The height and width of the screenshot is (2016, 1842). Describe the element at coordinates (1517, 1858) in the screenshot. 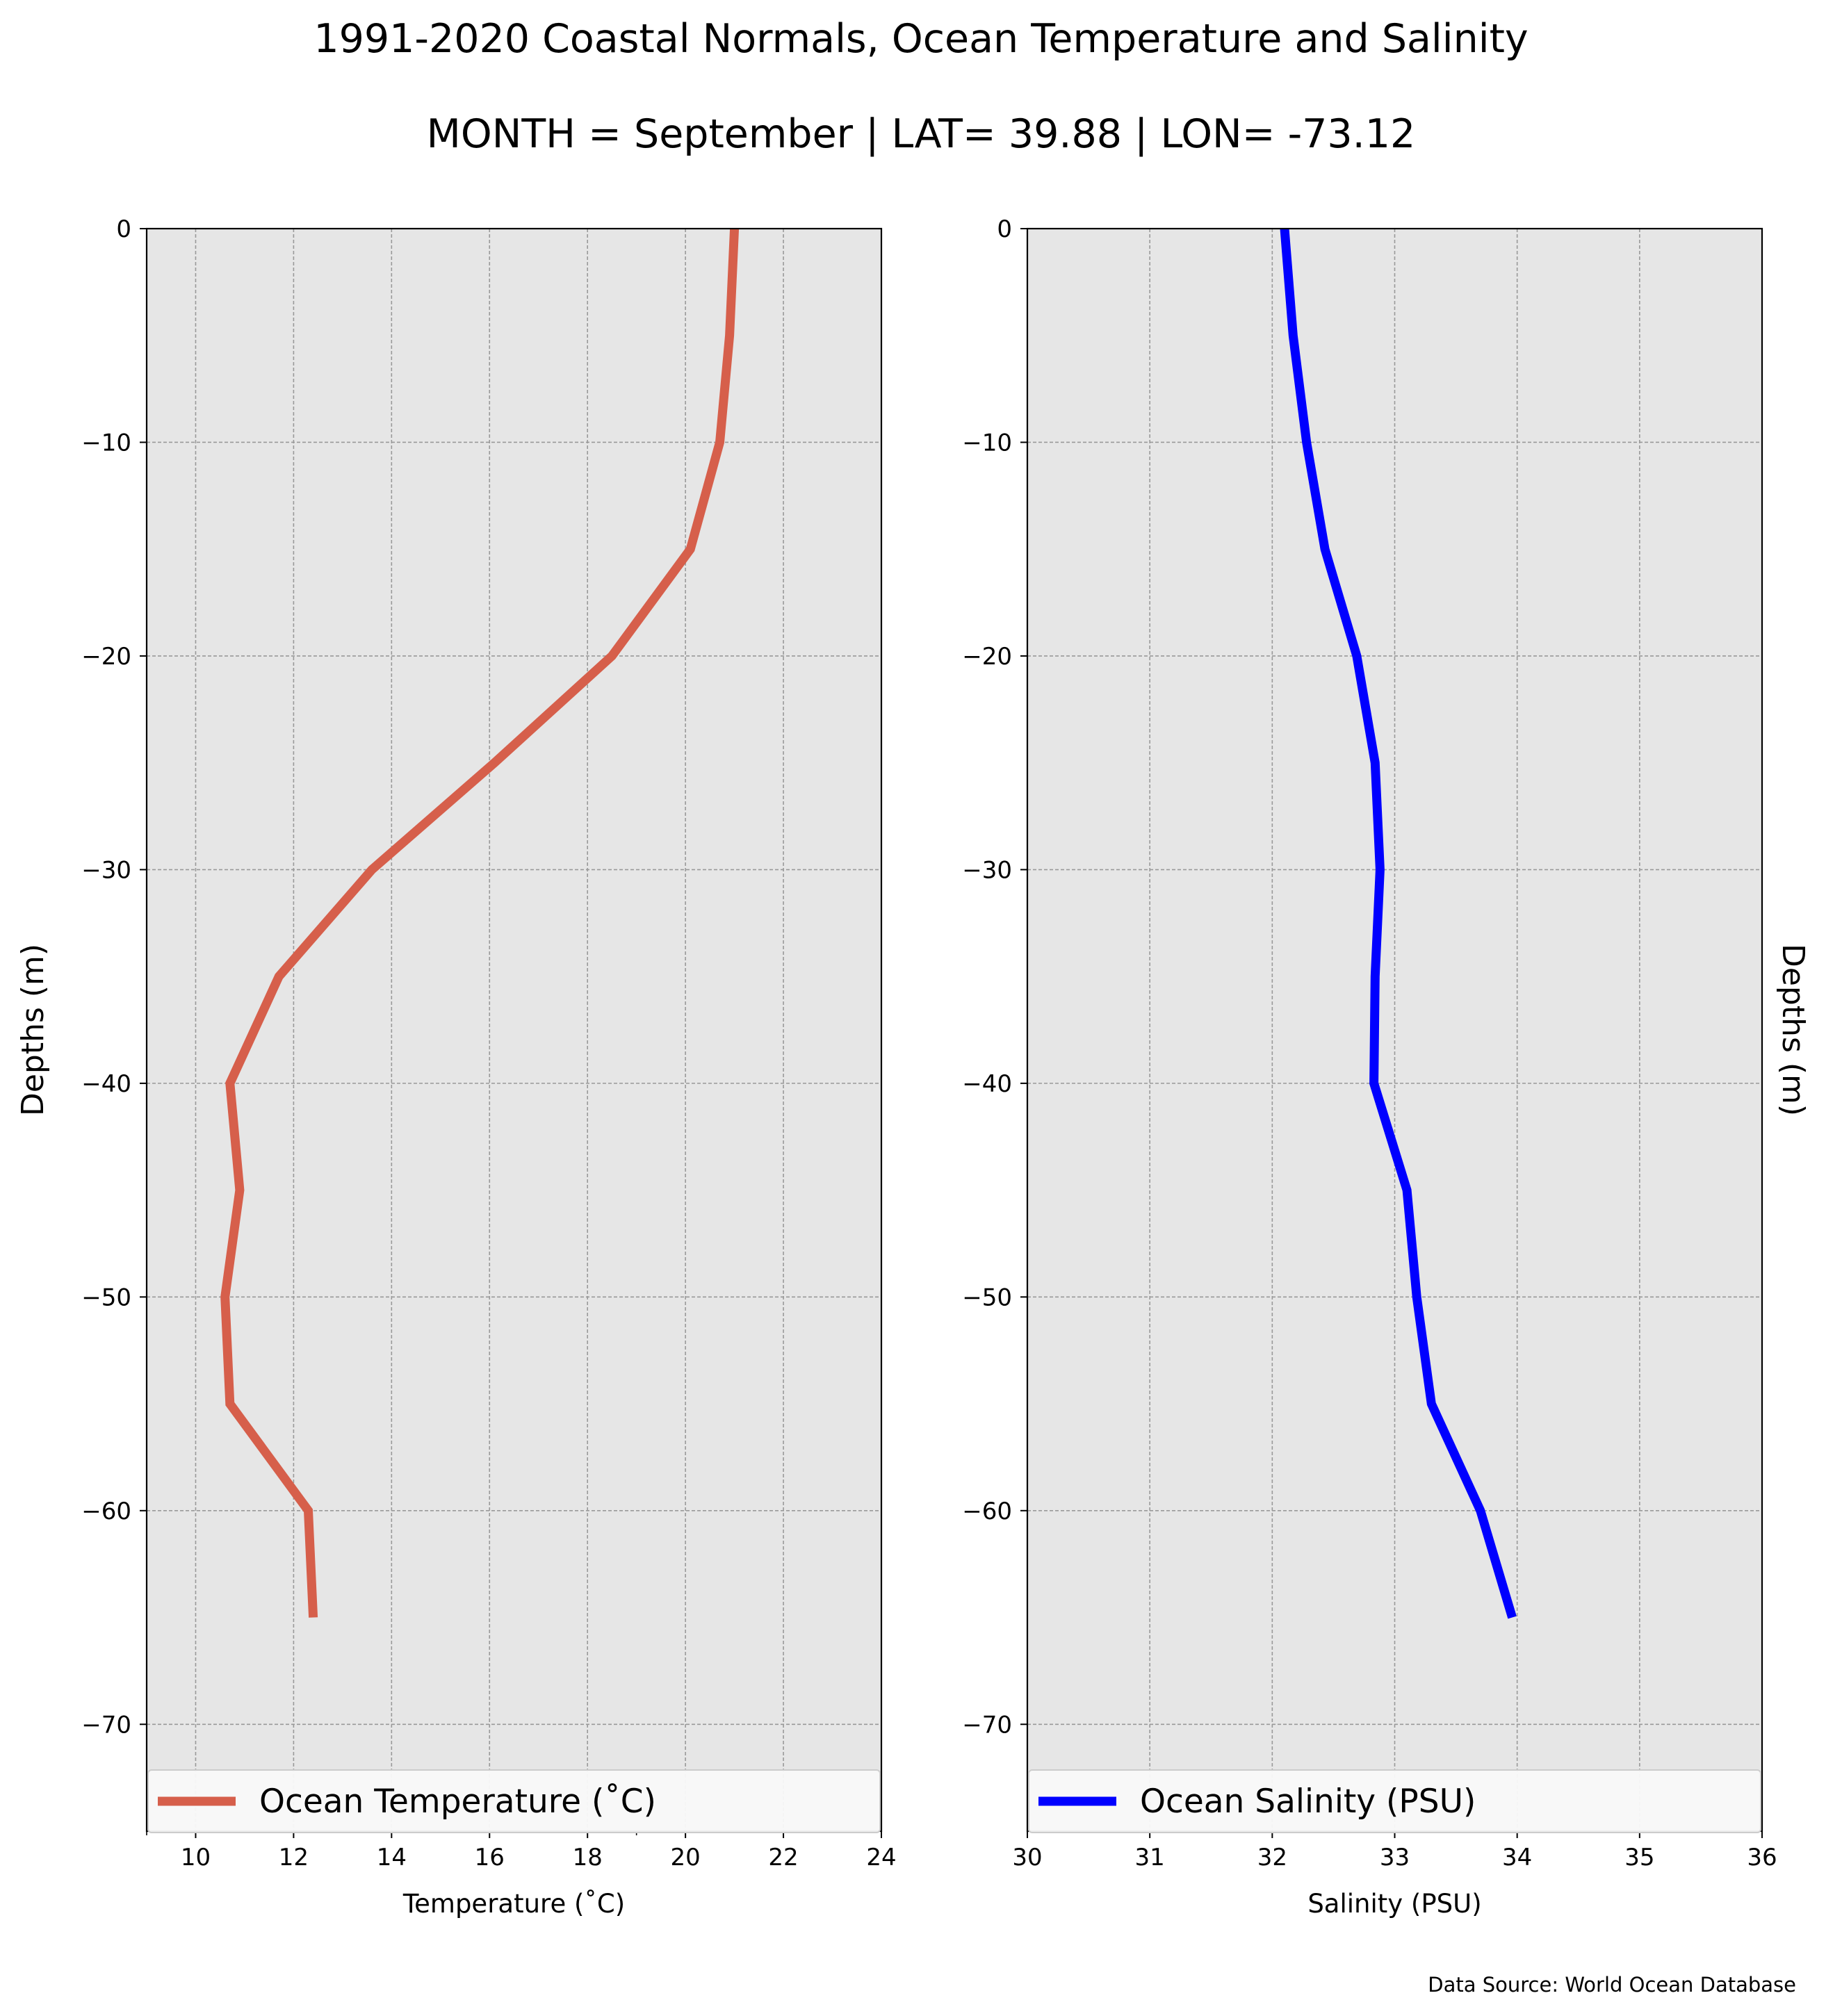

I see `x-tick-label: 34` at that location.